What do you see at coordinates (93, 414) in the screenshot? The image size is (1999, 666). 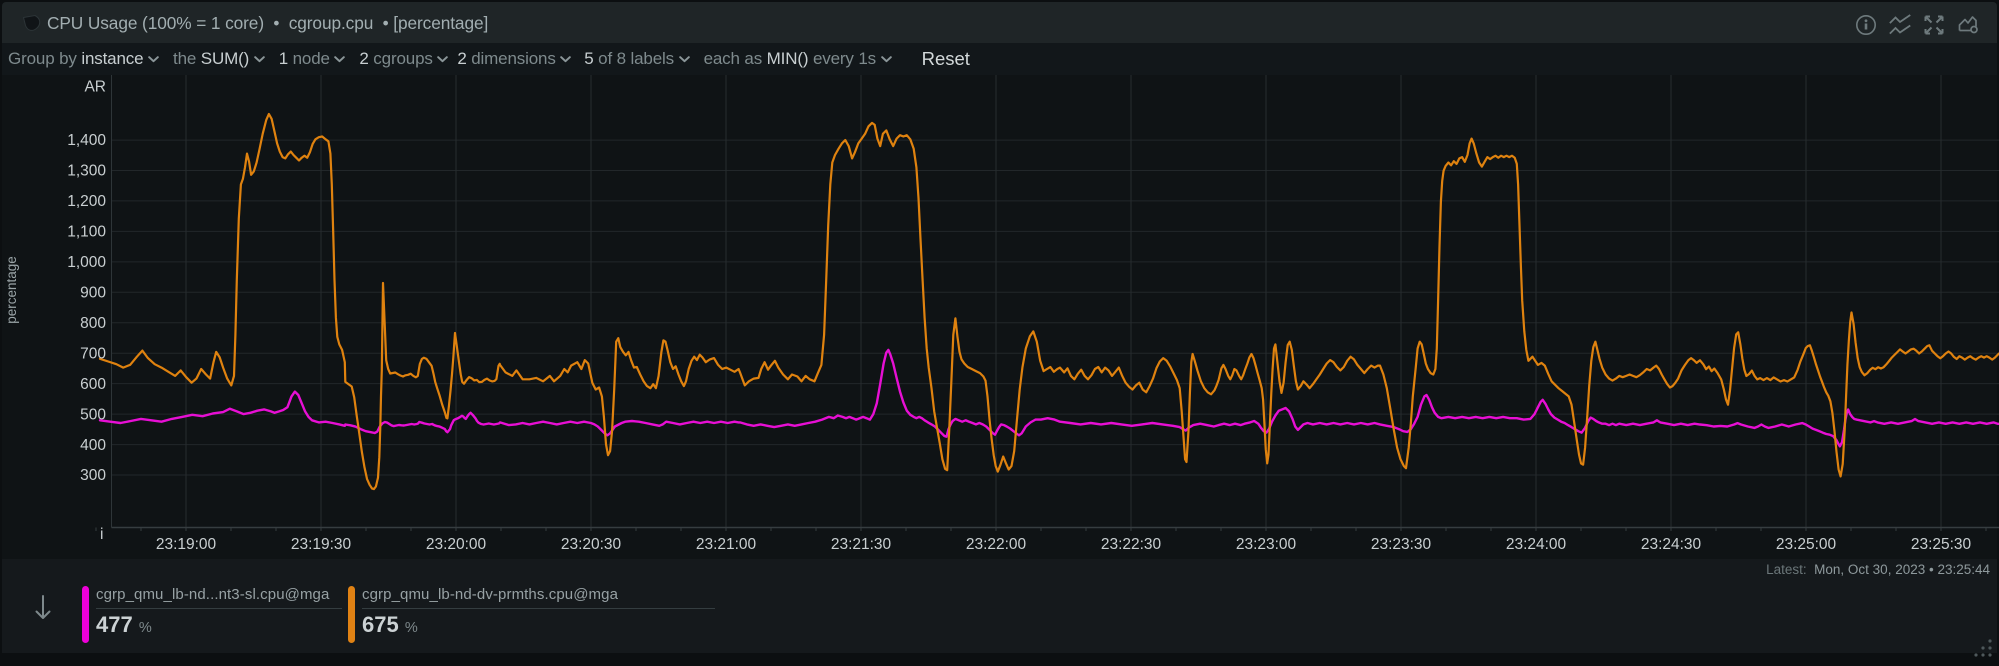 I see `svg-text: 500` at bounding box center [93, 414].